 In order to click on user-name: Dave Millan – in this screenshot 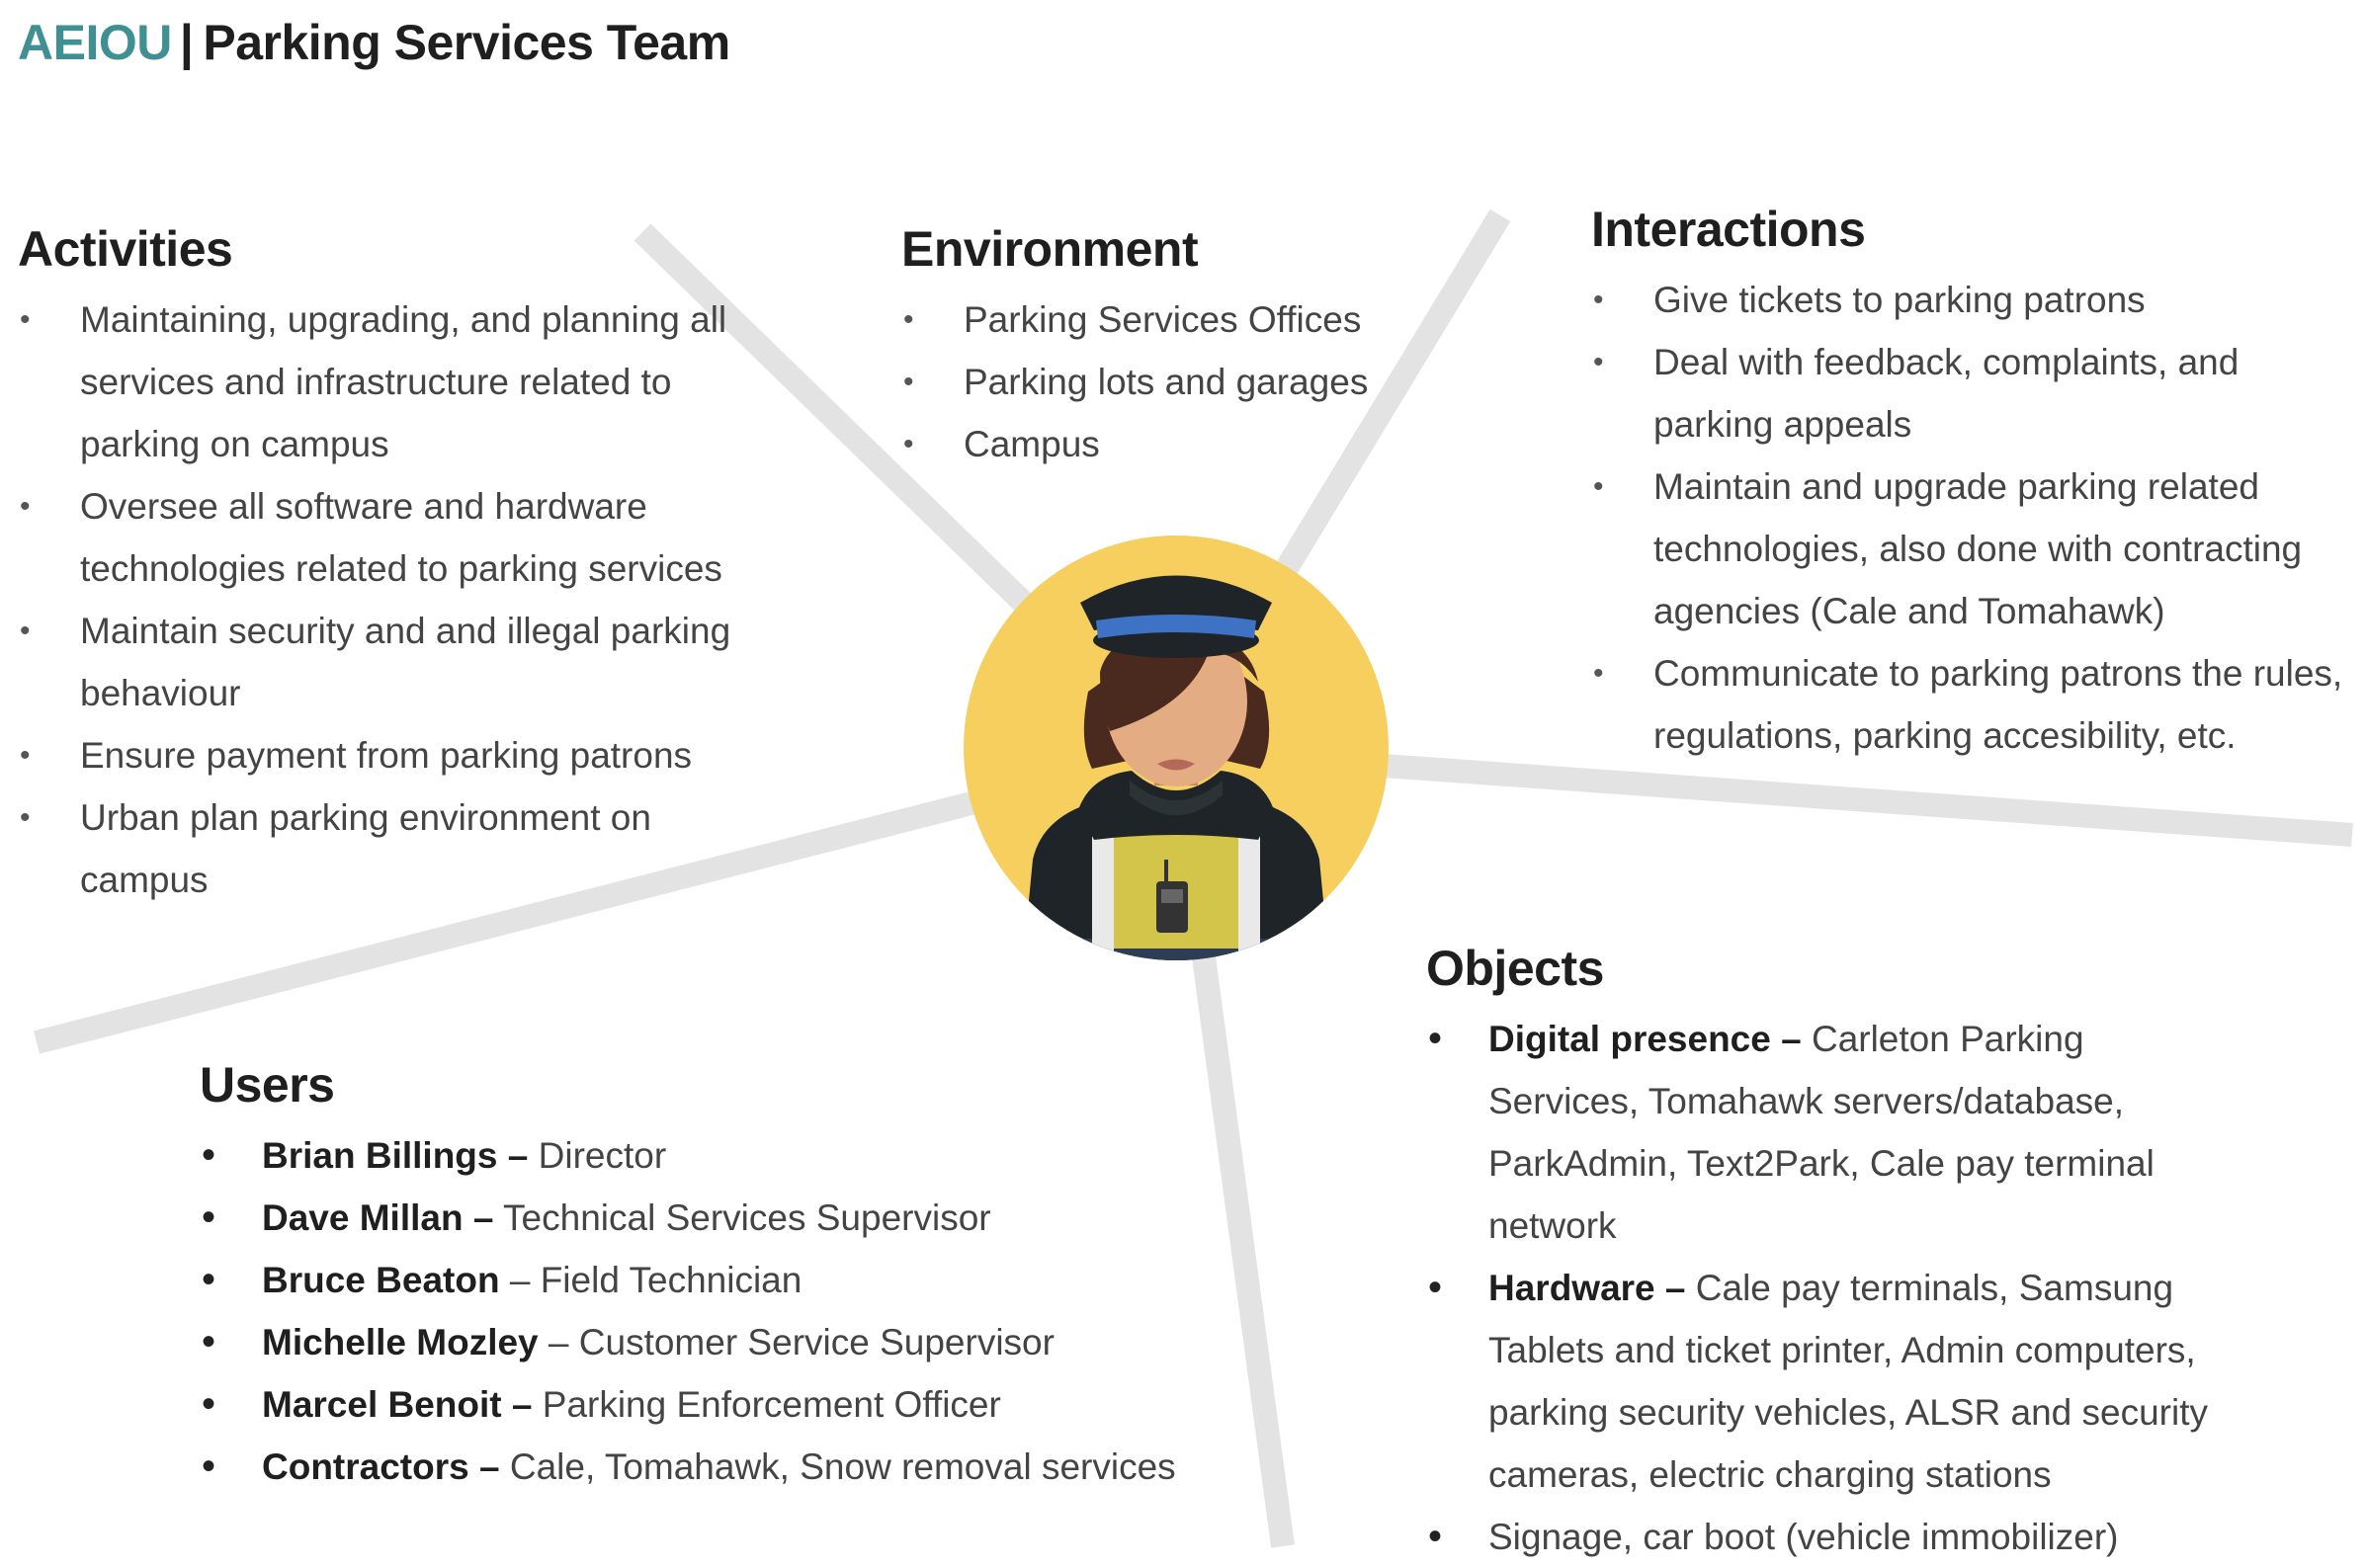, I will do `click(378, 1217)`.